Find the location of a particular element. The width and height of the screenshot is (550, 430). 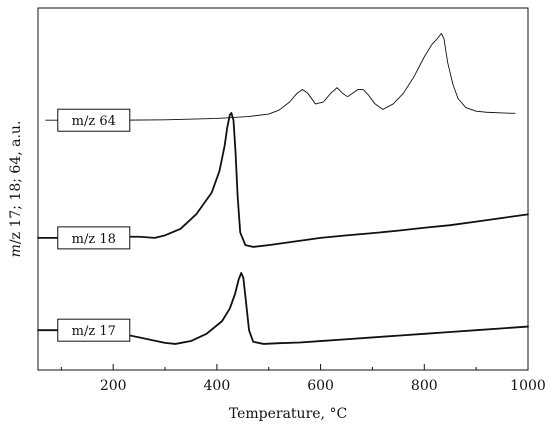

series-label-text: m/z 18 is located at coordinates (94, 239).